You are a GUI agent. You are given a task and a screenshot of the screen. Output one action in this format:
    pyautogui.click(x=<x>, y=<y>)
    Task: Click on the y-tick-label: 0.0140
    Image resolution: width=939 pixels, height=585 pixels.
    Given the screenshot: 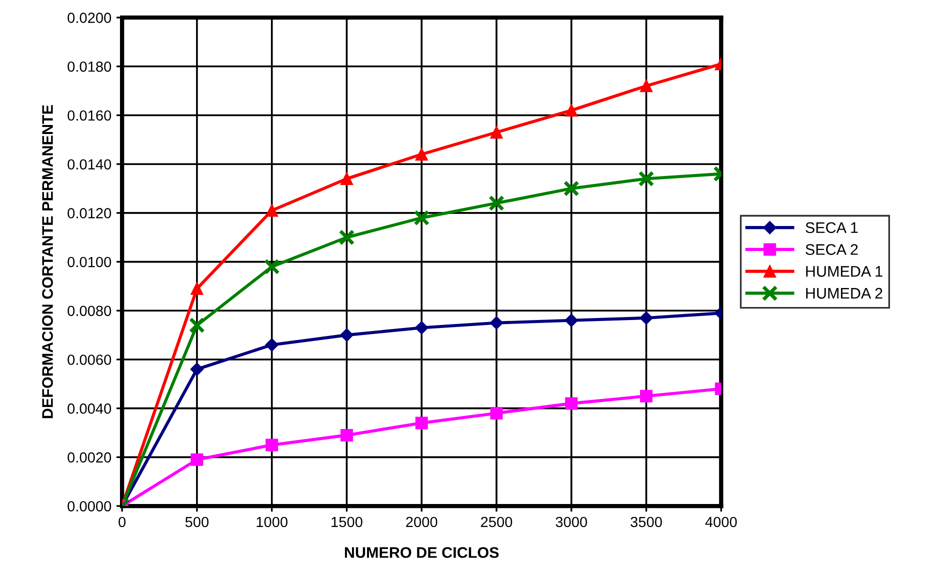 What is the action you would take?
    pyautogui.click(x=90, y=164)
    